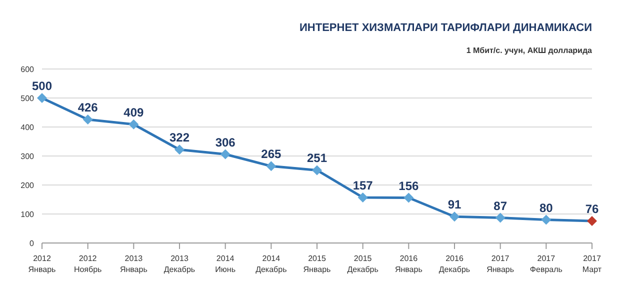 Image resolution: width=620 pixels, height=300 pixels. Describe the element at coordinates (317, 158) in the screenshot. I see `data-label: 251` at that location.